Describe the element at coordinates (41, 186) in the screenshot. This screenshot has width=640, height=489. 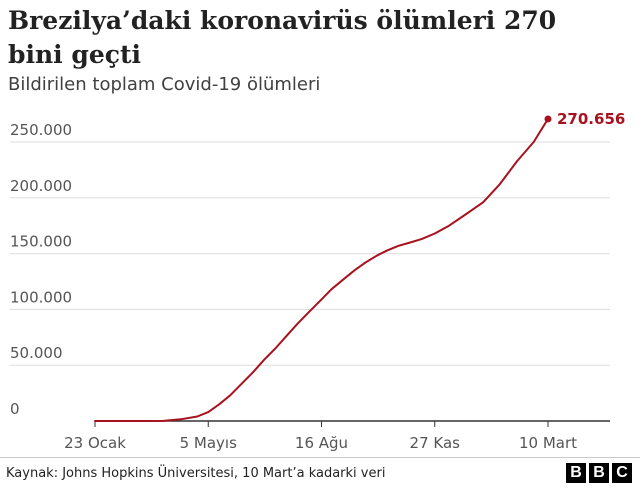
I see `y-tick-label: 200.000` at that location.